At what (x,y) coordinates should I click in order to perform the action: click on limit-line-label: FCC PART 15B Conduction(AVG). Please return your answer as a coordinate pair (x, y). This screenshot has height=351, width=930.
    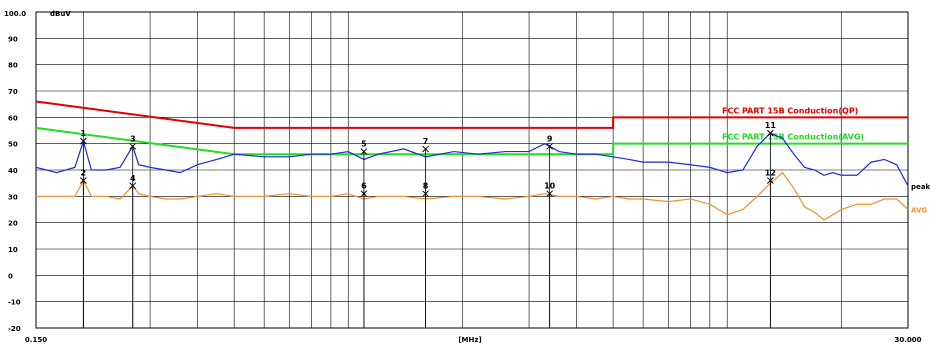
    Looking at the image, I should click on (793, 137).